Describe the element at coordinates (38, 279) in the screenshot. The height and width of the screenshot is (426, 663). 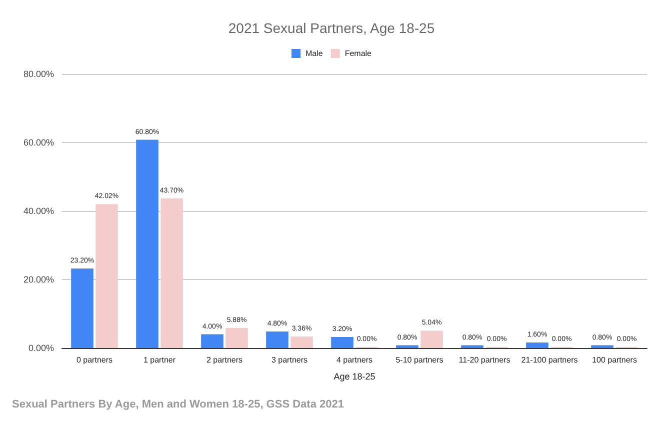
I see `y-tick-label: 20.00%` at that location.